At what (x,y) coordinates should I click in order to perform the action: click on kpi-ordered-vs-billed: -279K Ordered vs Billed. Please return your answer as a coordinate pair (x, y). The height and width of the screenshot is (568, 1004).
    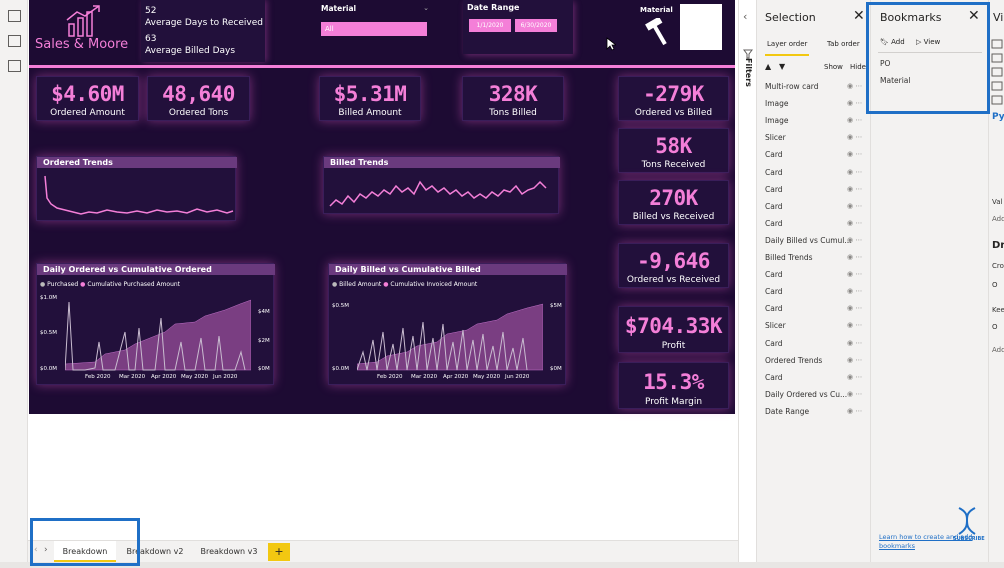
    Looking at the image, I should click on (673, 98).